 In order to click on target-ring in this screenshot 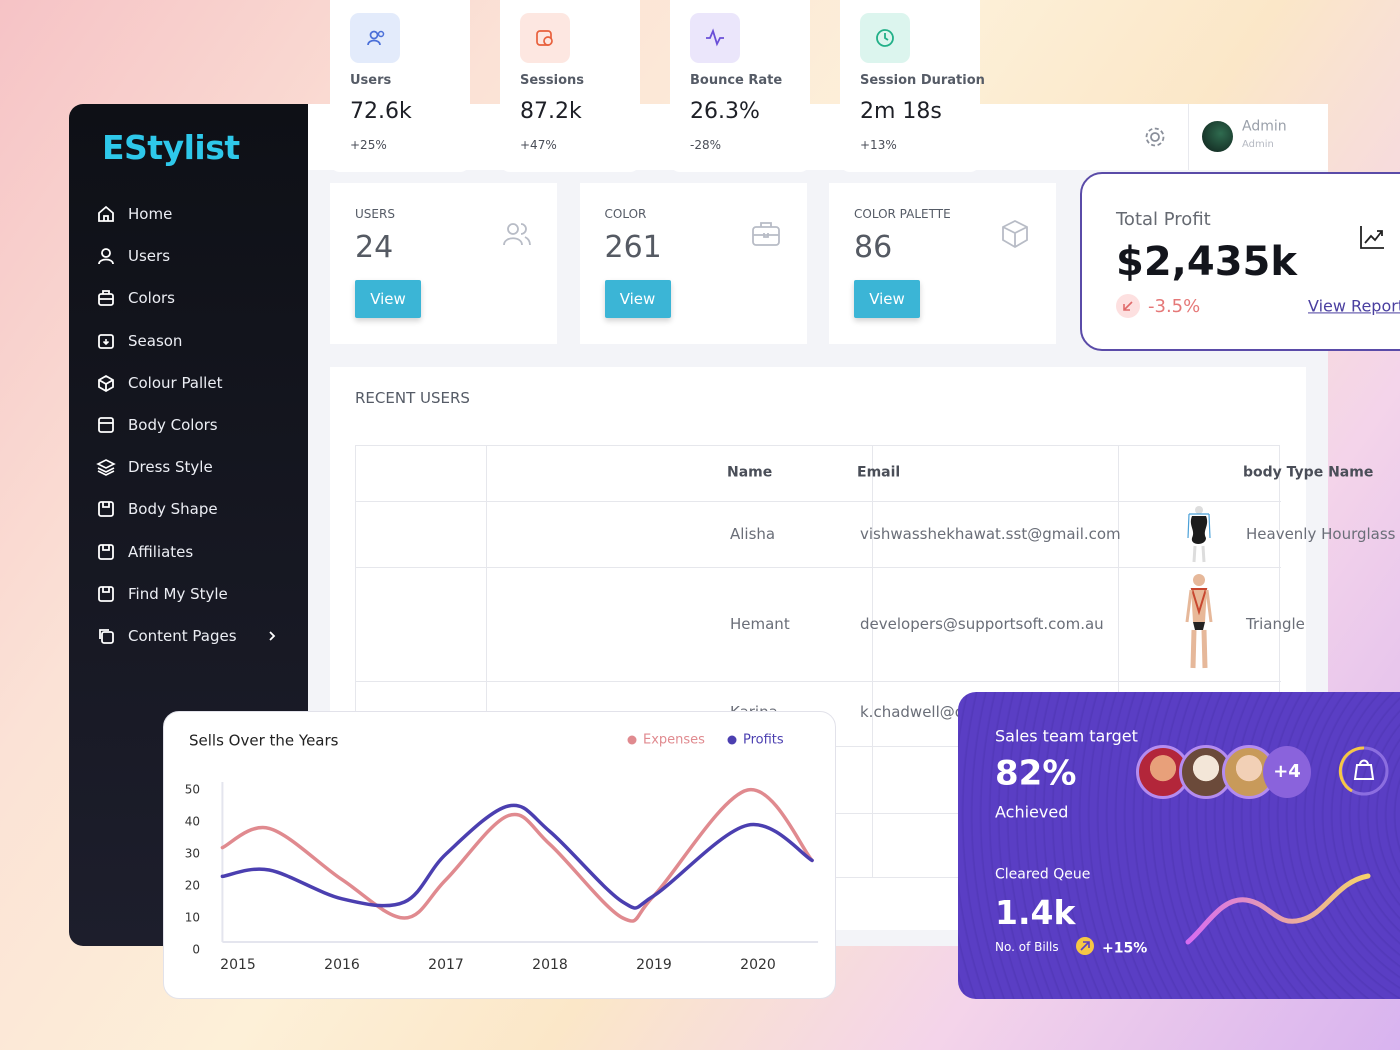, I will do `click(1363, 771)`.